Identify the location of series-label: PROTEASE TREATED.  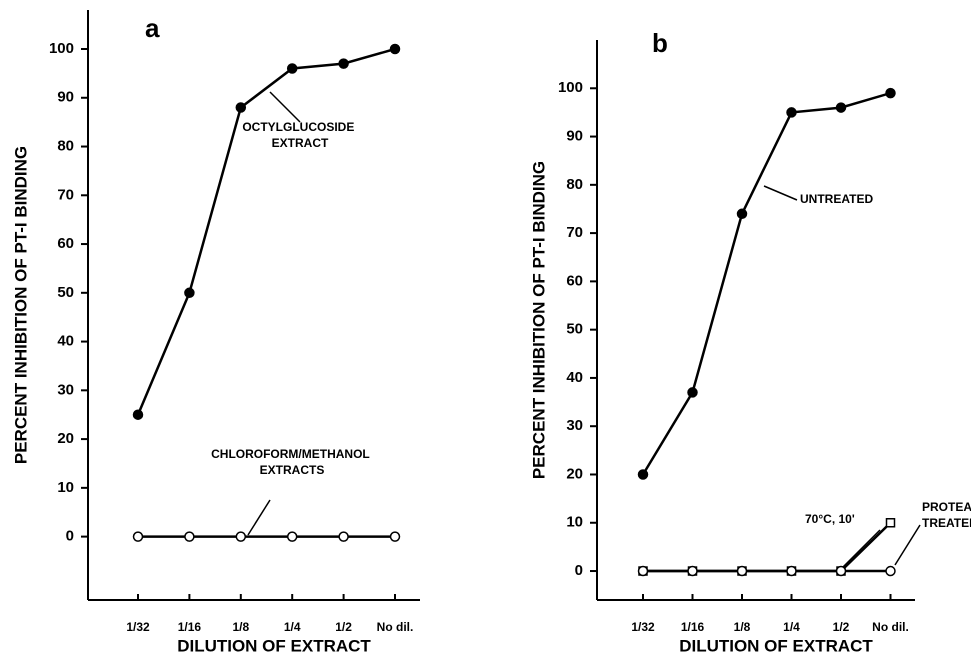
(946, 515).